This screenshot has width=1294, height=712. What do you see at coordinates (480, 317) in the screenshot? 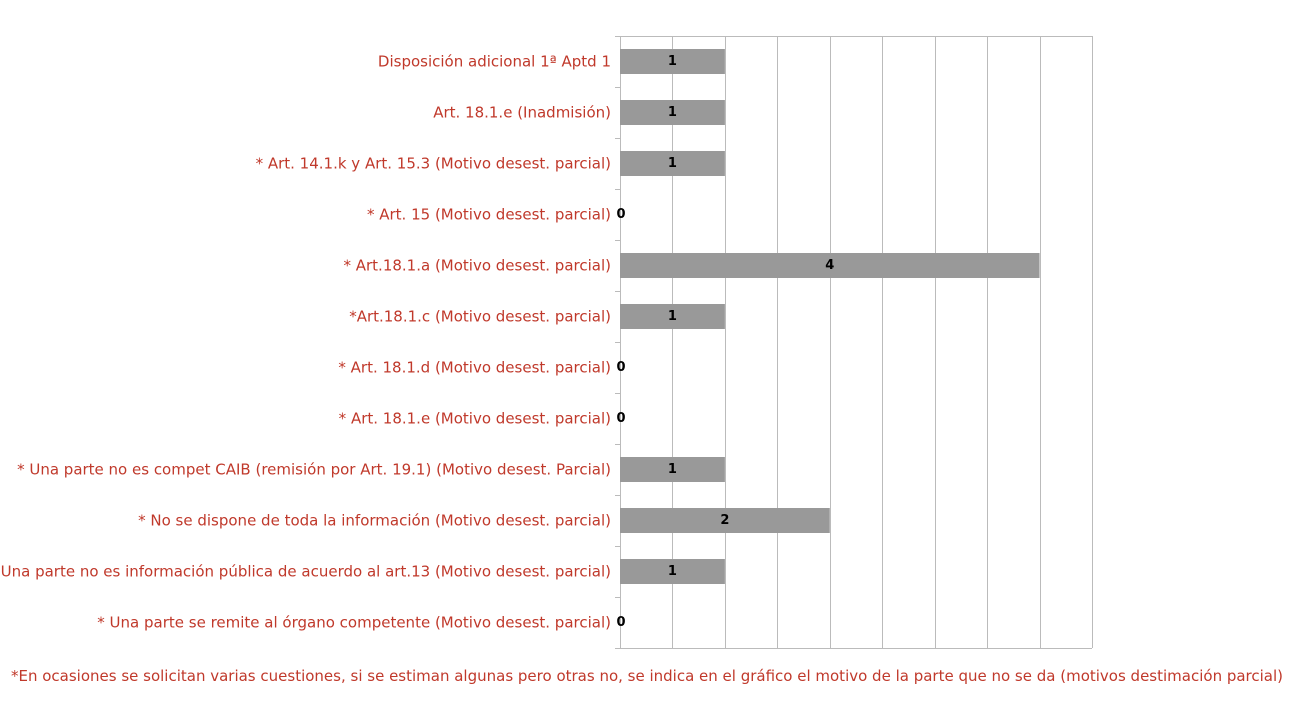
I see `category-label: *Art.18.1.c (Motivo desest. parcial)` at bounding box center [480, 317].